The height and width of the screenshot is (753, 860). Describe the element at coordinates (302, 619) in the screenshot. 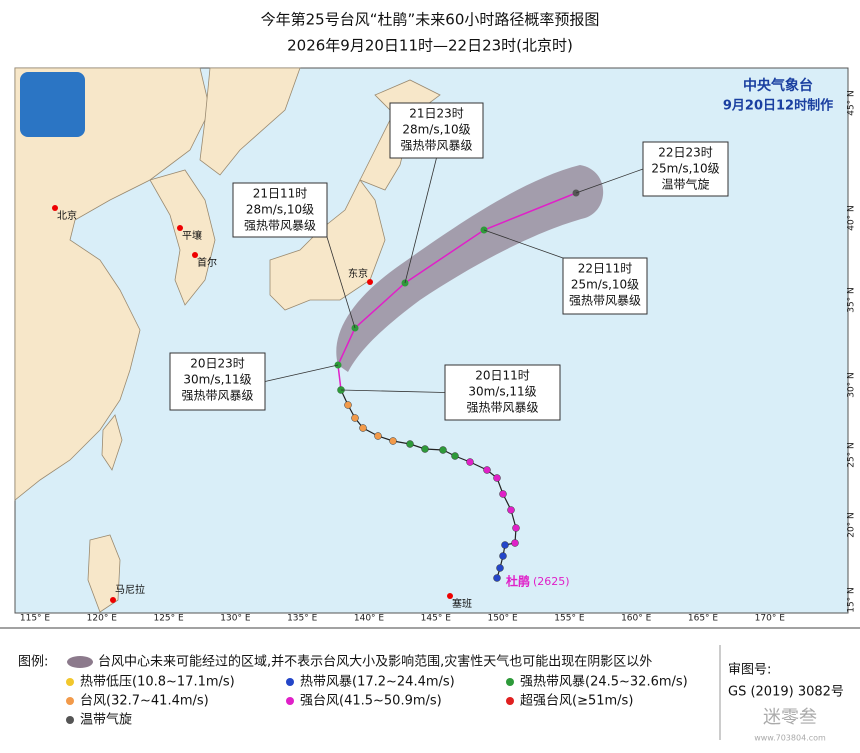

I see `lon-label: 135° E` at that location.